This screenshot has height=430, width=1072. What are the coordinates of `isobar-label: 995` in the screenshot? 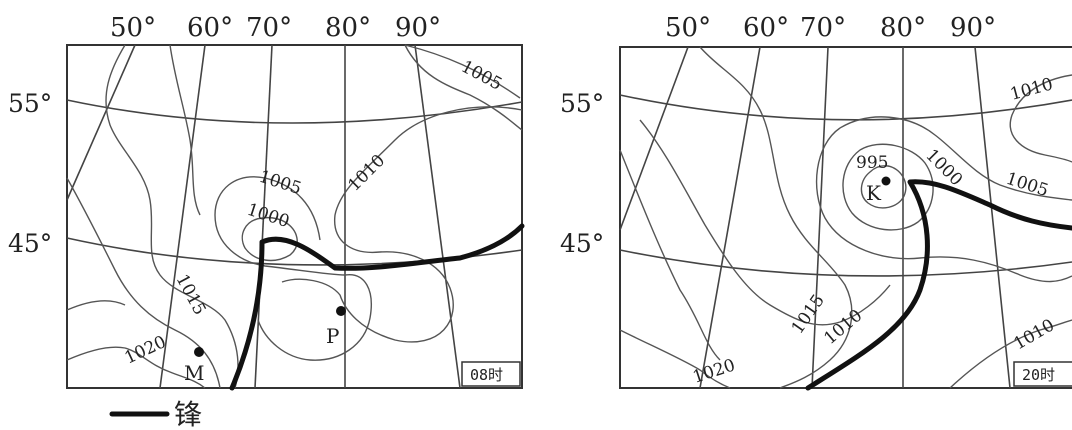 It's located at (872, 163).